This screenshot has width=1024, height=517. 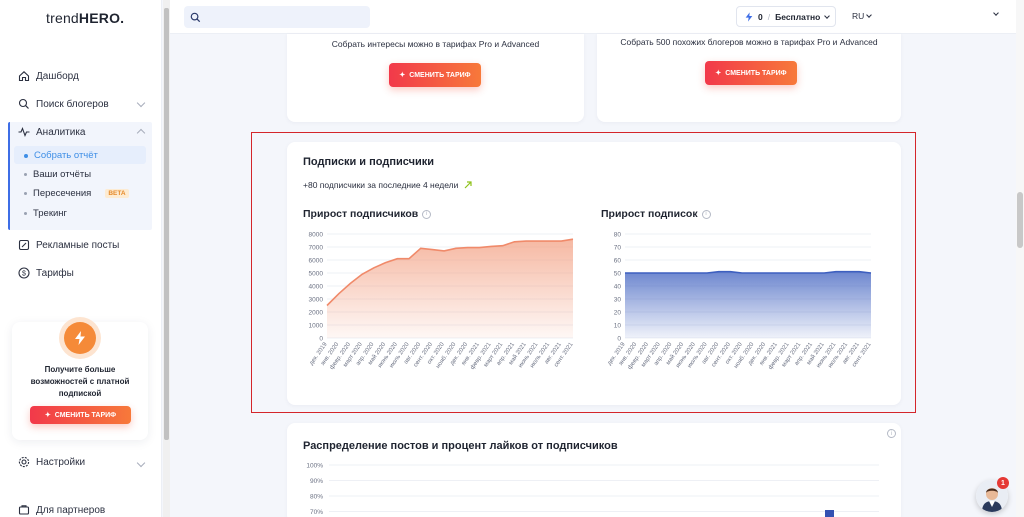 I want to click on y-tick-label: 0, so click(x=321, y=339).